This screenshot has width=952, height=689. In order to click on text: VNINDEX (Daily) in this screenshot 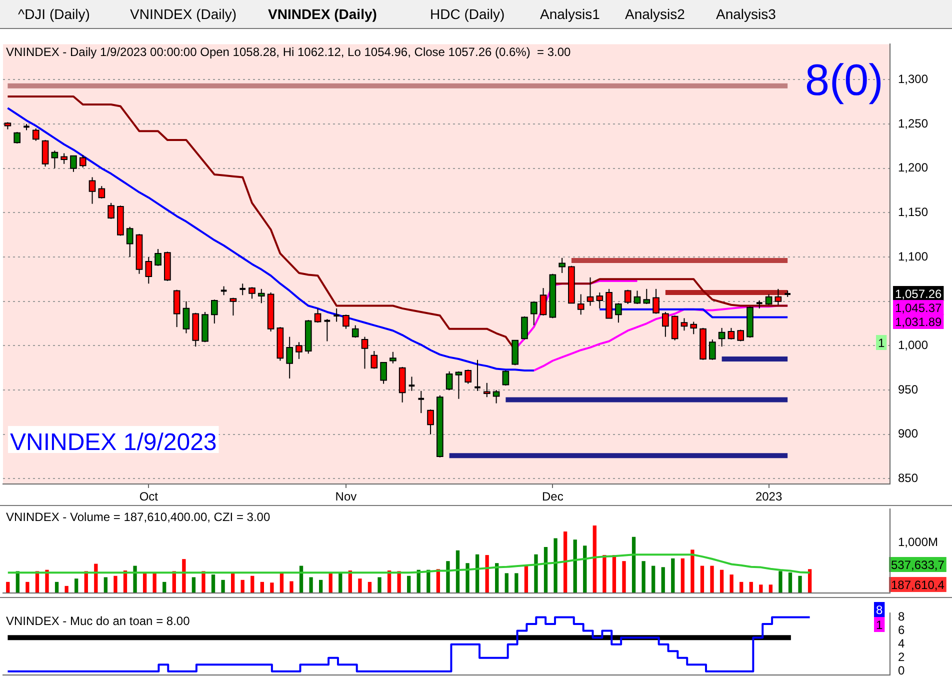, I will do `click(183, 14)`.